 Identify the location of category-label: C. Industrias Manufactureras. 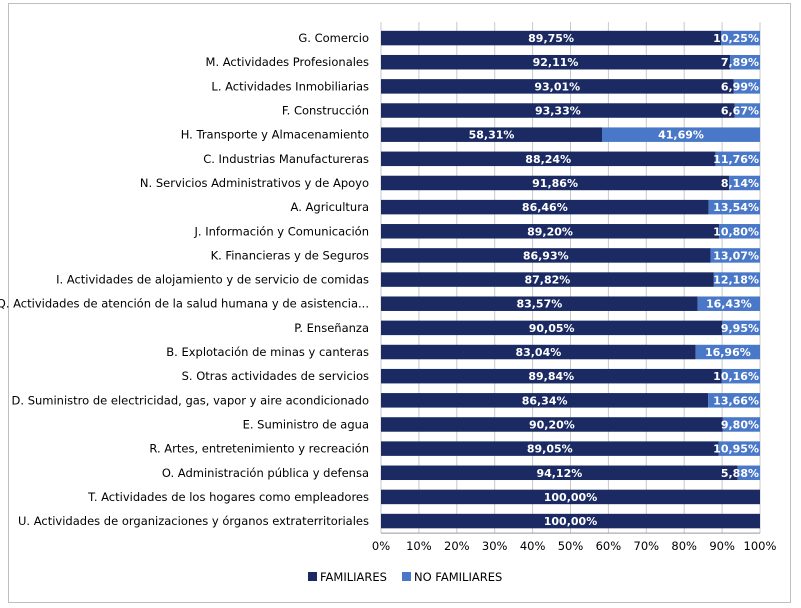
(286, 159).